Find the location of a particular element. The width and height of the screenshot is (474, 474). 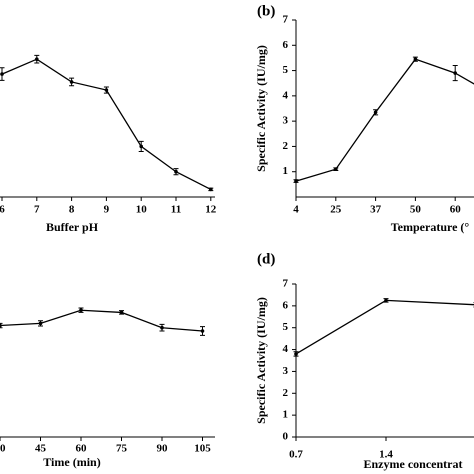

x-tick-label: 7 is located at coordinates (37, 210).